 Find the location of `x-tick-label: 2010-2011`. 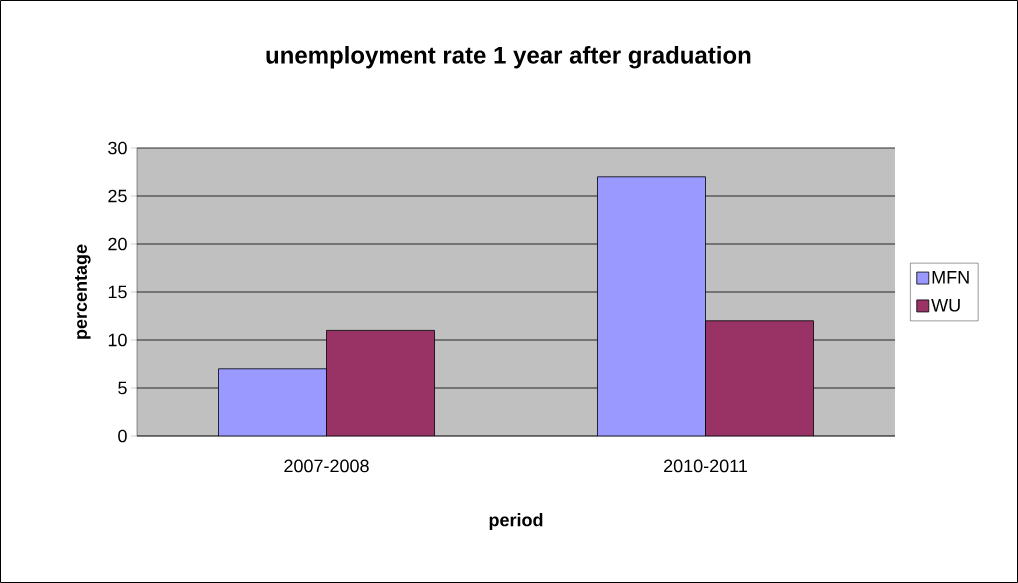

x-tick-label: 2010-2011 is located at coordinates (705, 466).